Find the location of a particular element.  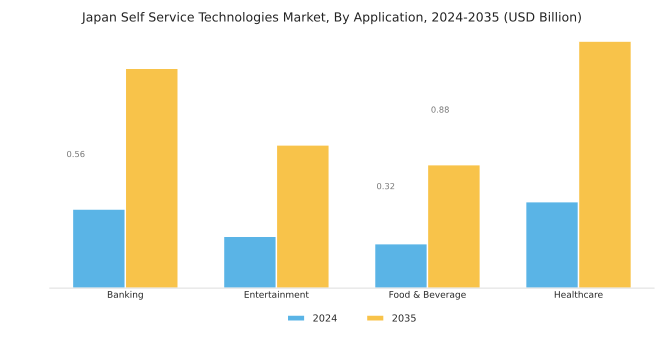

annotation: 0.88 is located at coordinates (440, 109).